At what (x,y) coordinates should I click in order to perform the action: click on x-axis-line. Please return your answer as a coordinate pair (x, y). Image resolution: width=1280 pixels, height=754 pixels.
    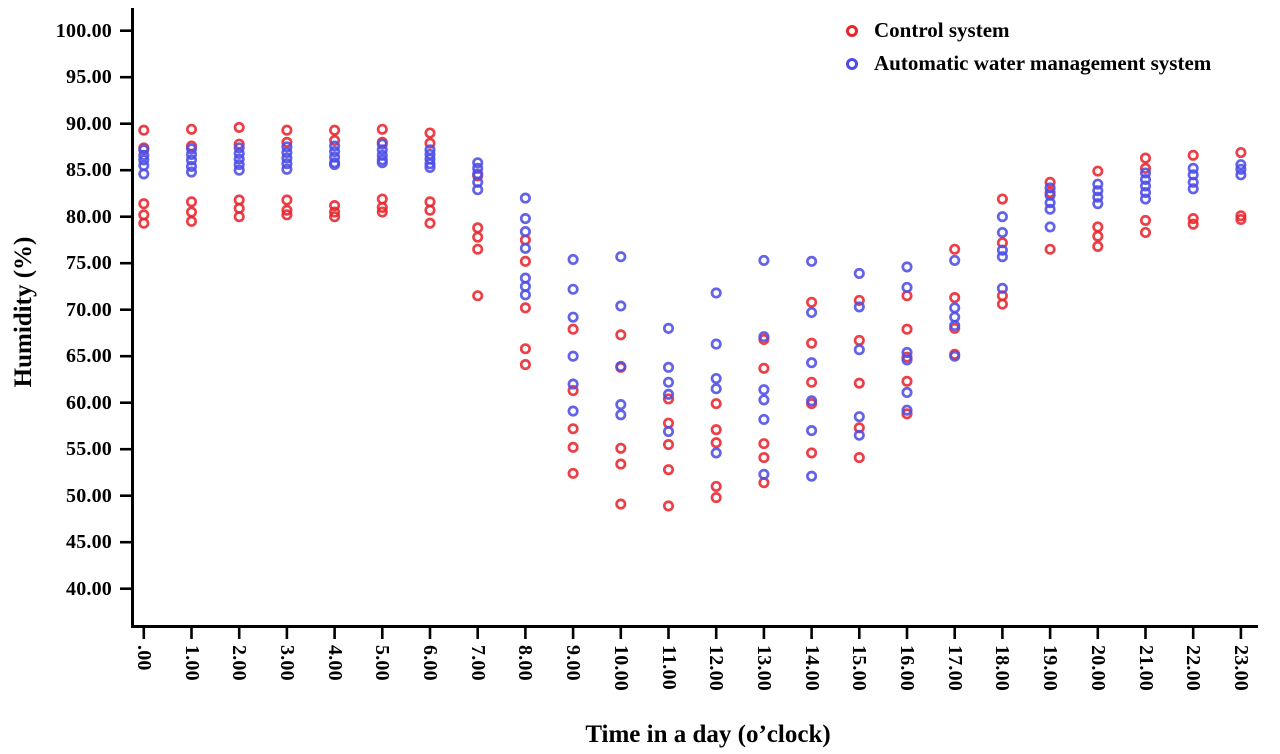
    Looking at the image, I should click on (694, 626).